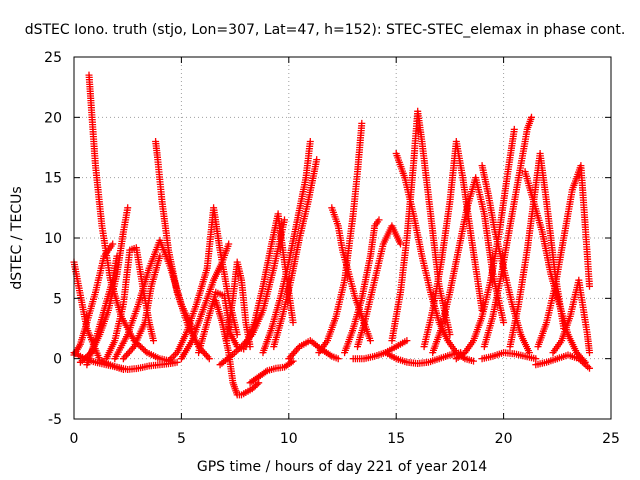 The height and width of the screenshot is (480, 640). I want to click on x-tick-label: 5, so click(181, 439).